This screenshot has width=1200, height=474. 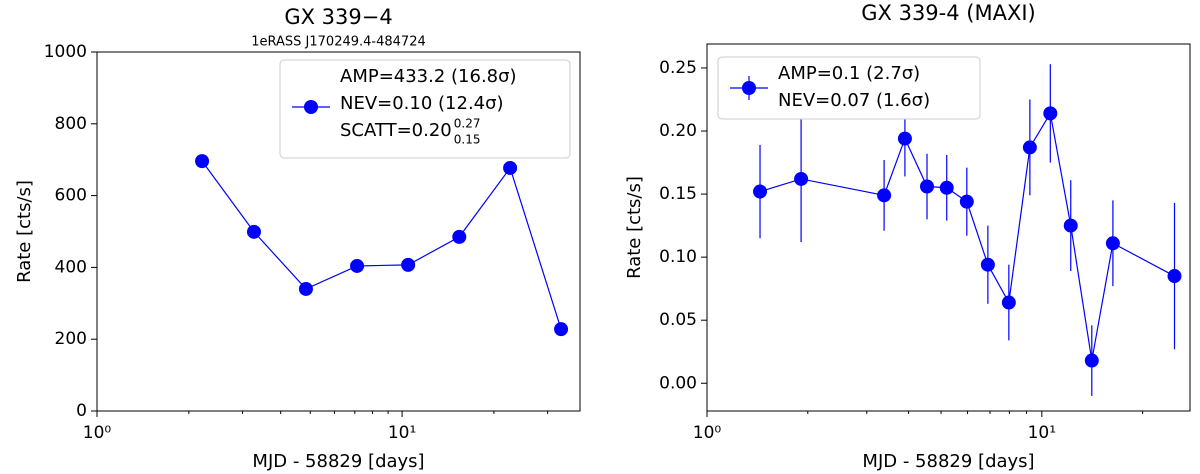 I want to click on y-tick-label: 0.00, so click(x=678, y=383).